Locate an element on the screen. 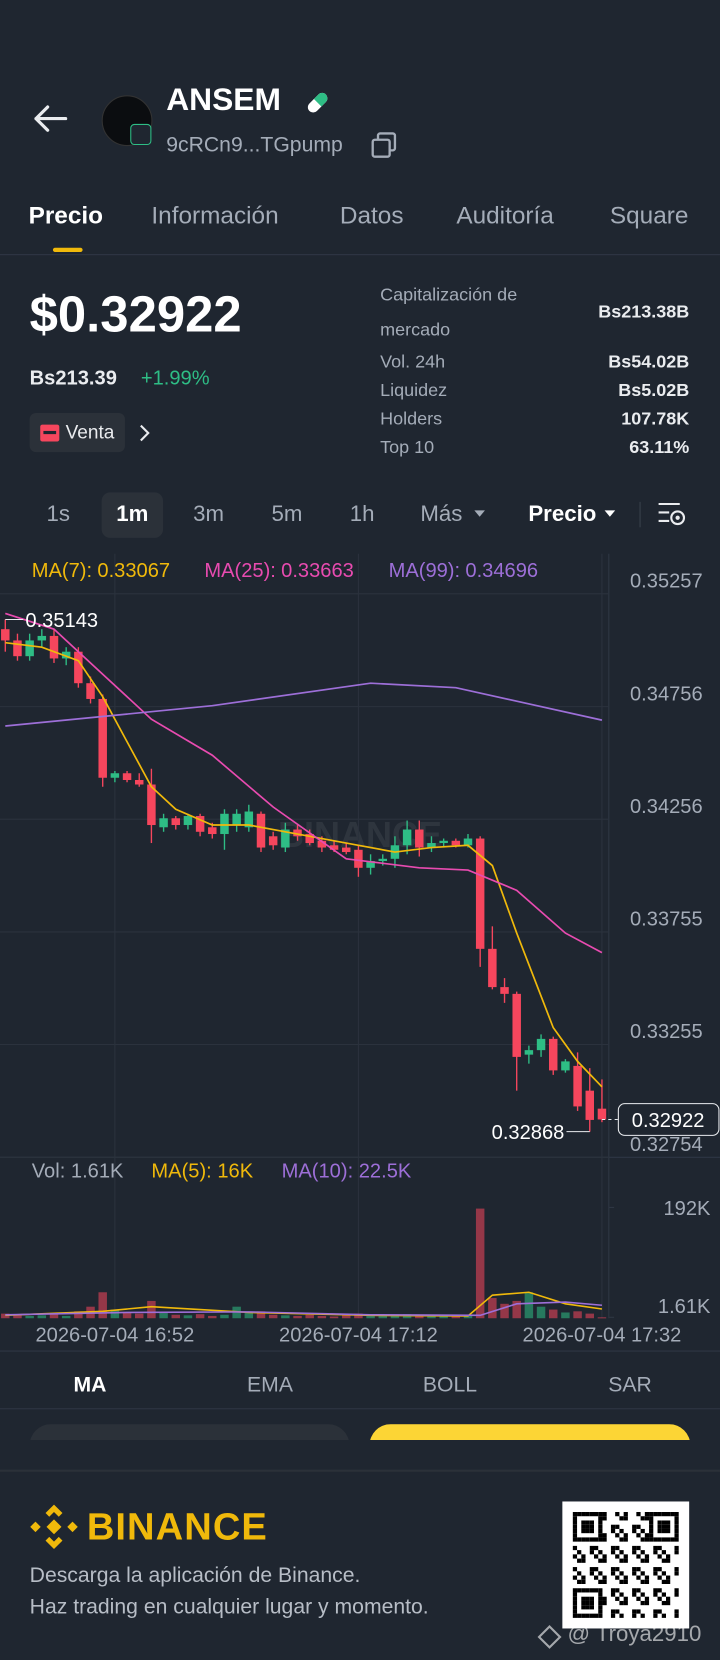 The height and width of the screenshot is (1660, 720). chart-settings is located at coordinates (672, 515).